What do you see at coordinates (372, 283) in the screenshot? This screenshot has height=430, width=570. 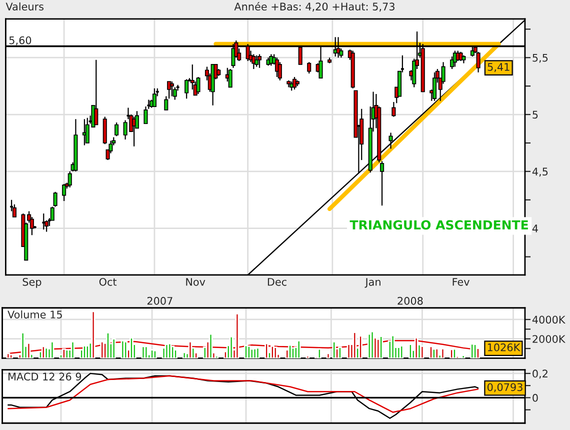 I see `x-tick-label: Jan` at bounding box center [372, 283].